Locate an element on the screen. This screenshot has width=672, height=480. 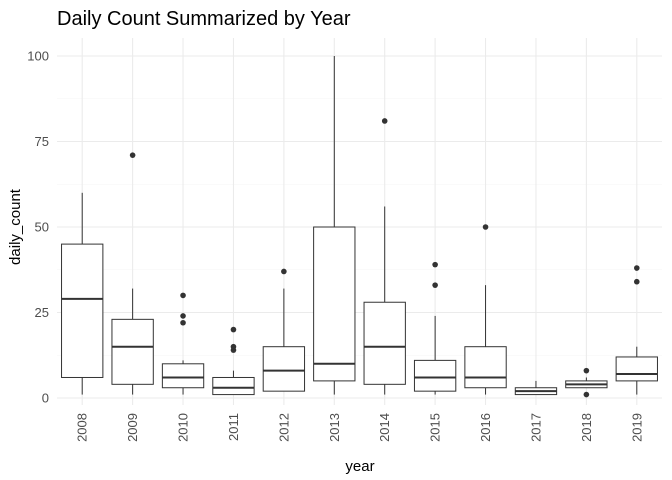
x-tick-label: 2009 is located at coordinates (132, 427).